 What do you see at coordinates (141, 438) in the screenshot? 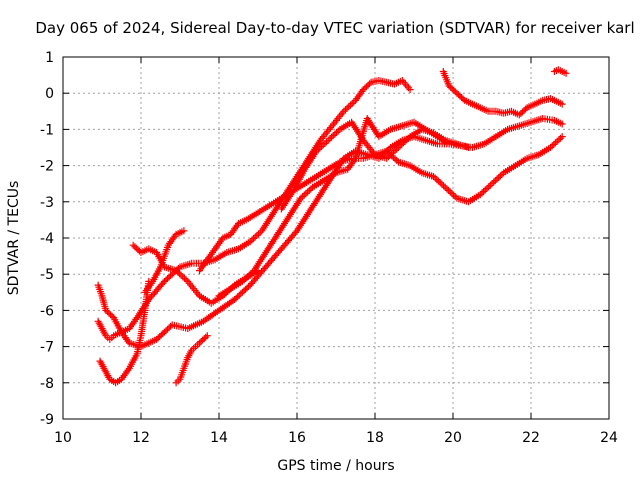
I see `x-tick-label: 12` at bounding box center [141, 438].